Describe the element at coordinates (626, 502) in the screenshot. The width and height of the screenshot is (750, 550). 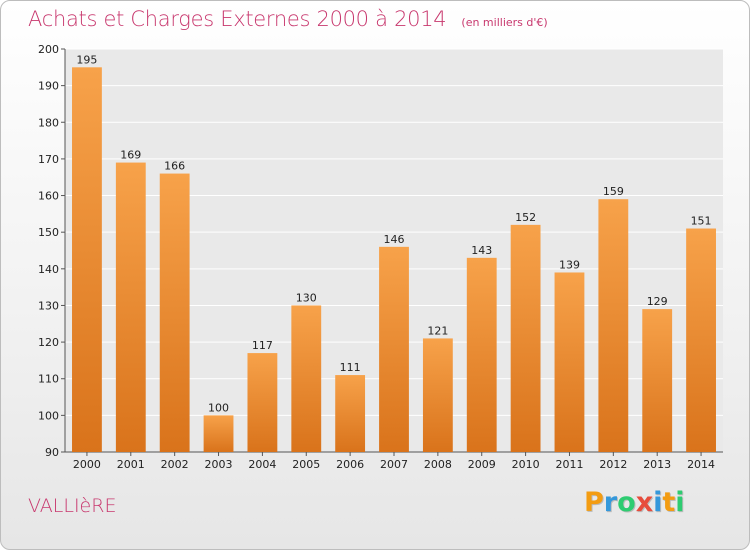
I see `logo-letter: o` at that location.